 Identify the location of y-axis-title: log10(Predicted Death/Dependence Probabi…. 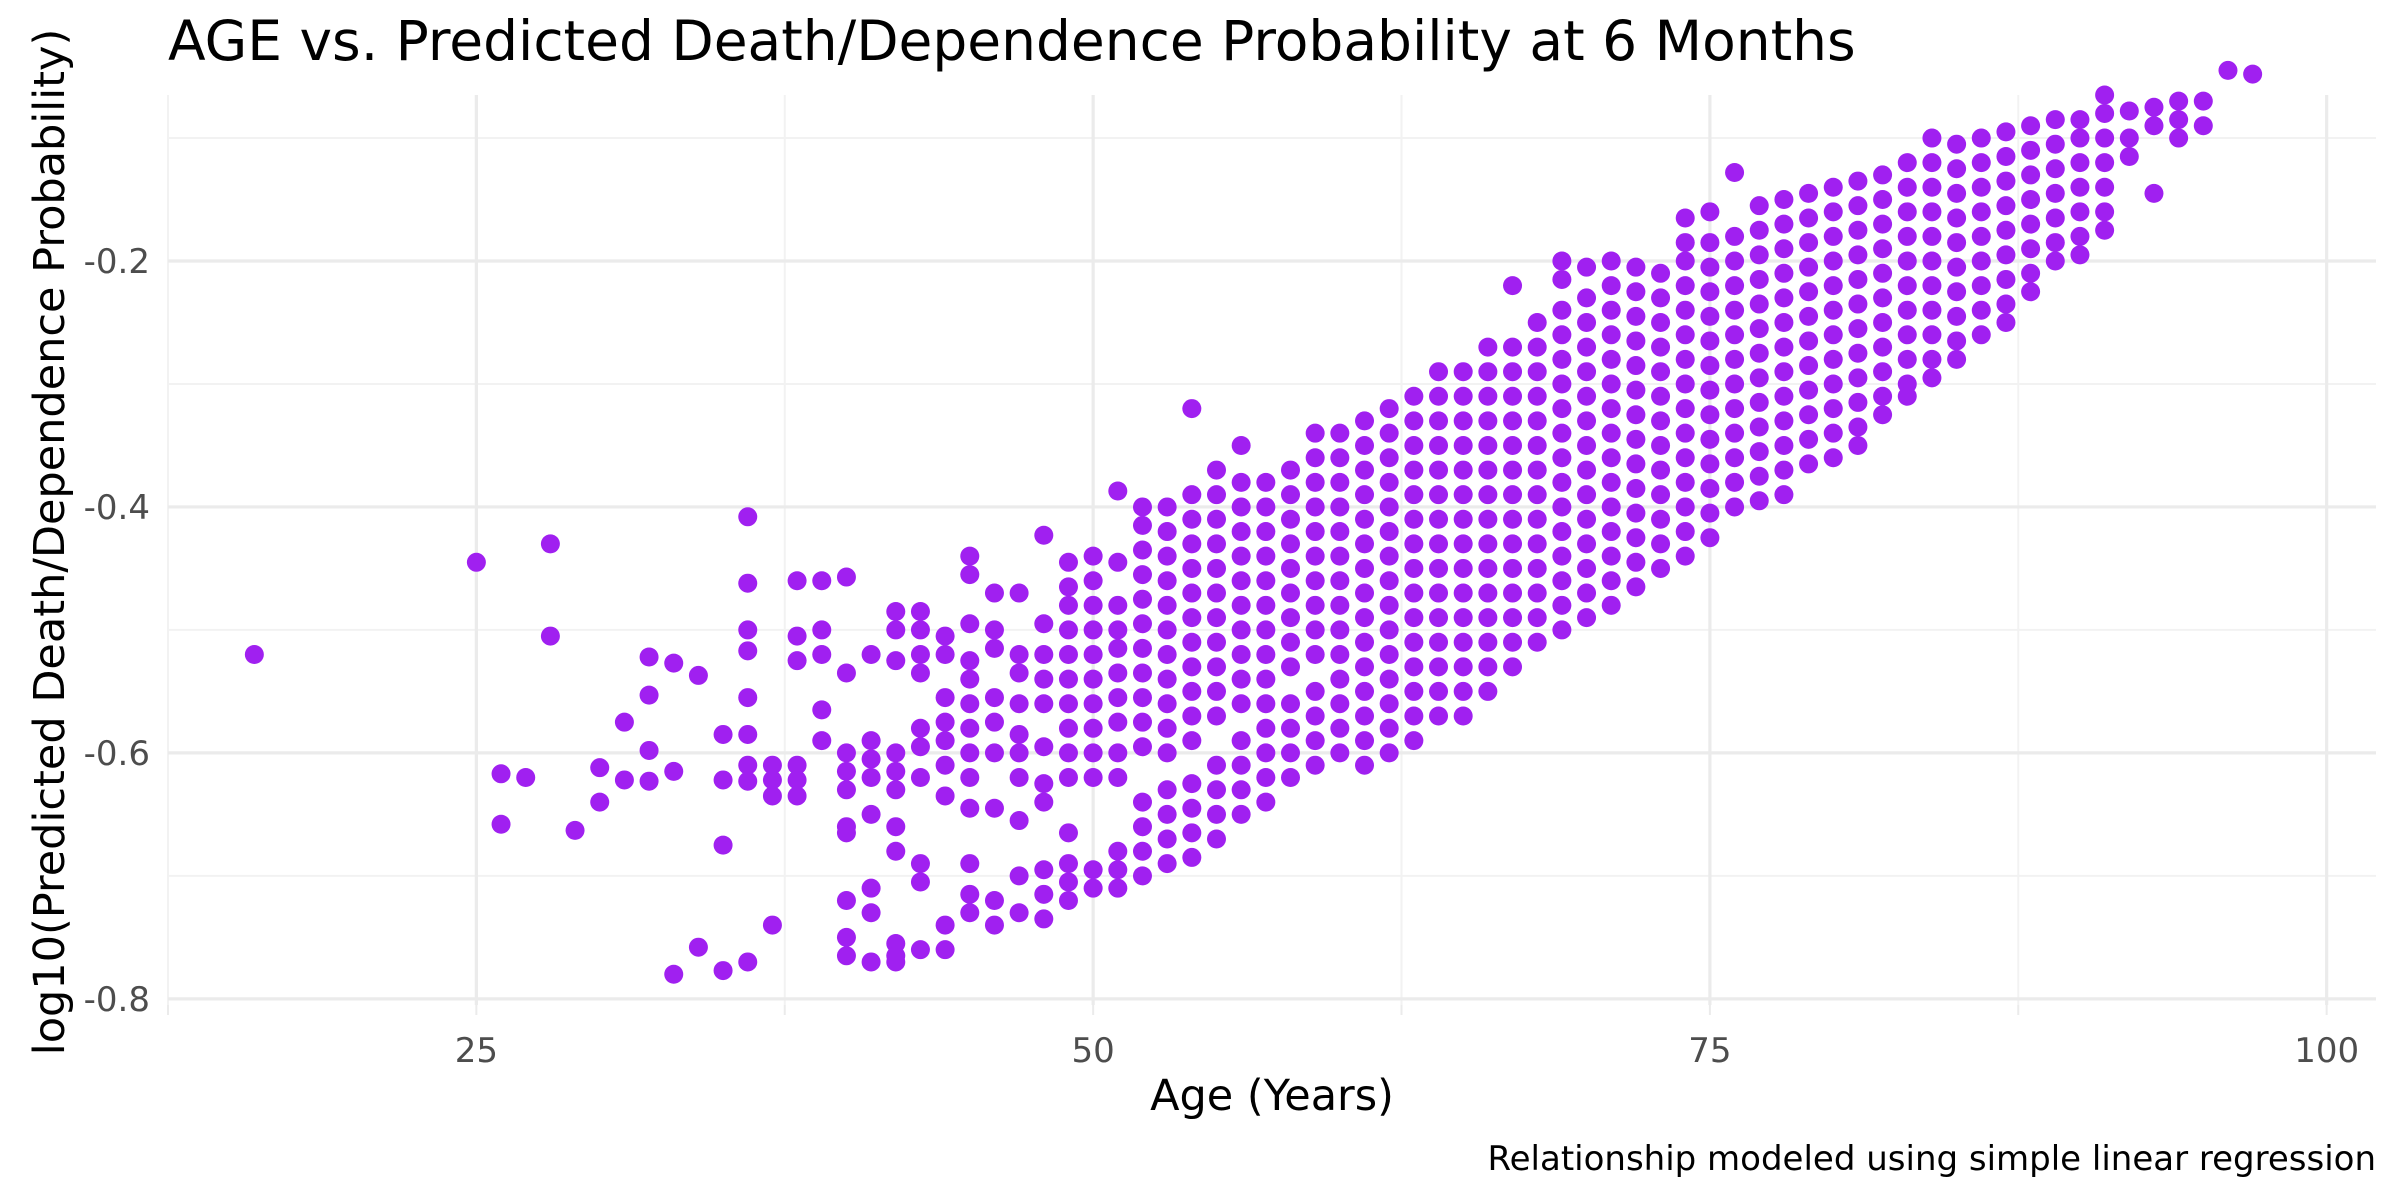
(50, 542).